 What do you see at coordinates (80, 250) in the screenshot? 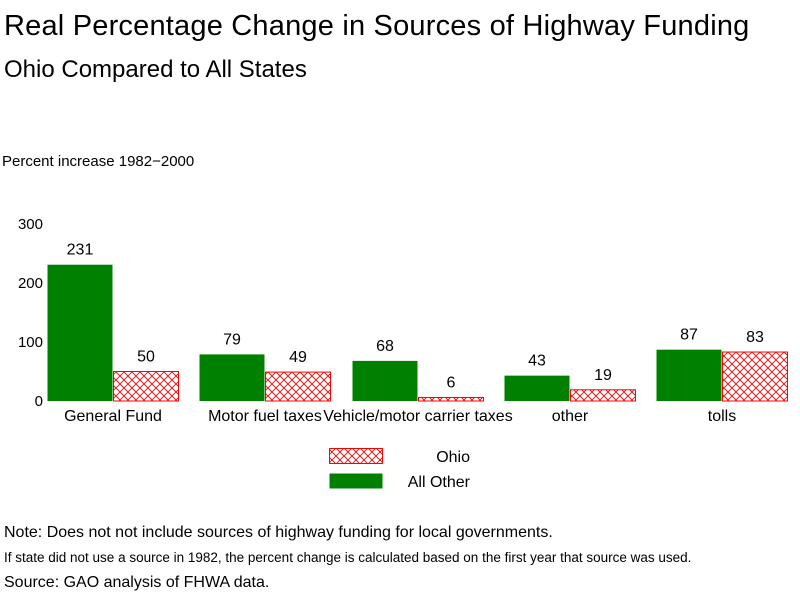
I see `data-label-all-other-general-fund: 231` at bounding box center [80, 250].